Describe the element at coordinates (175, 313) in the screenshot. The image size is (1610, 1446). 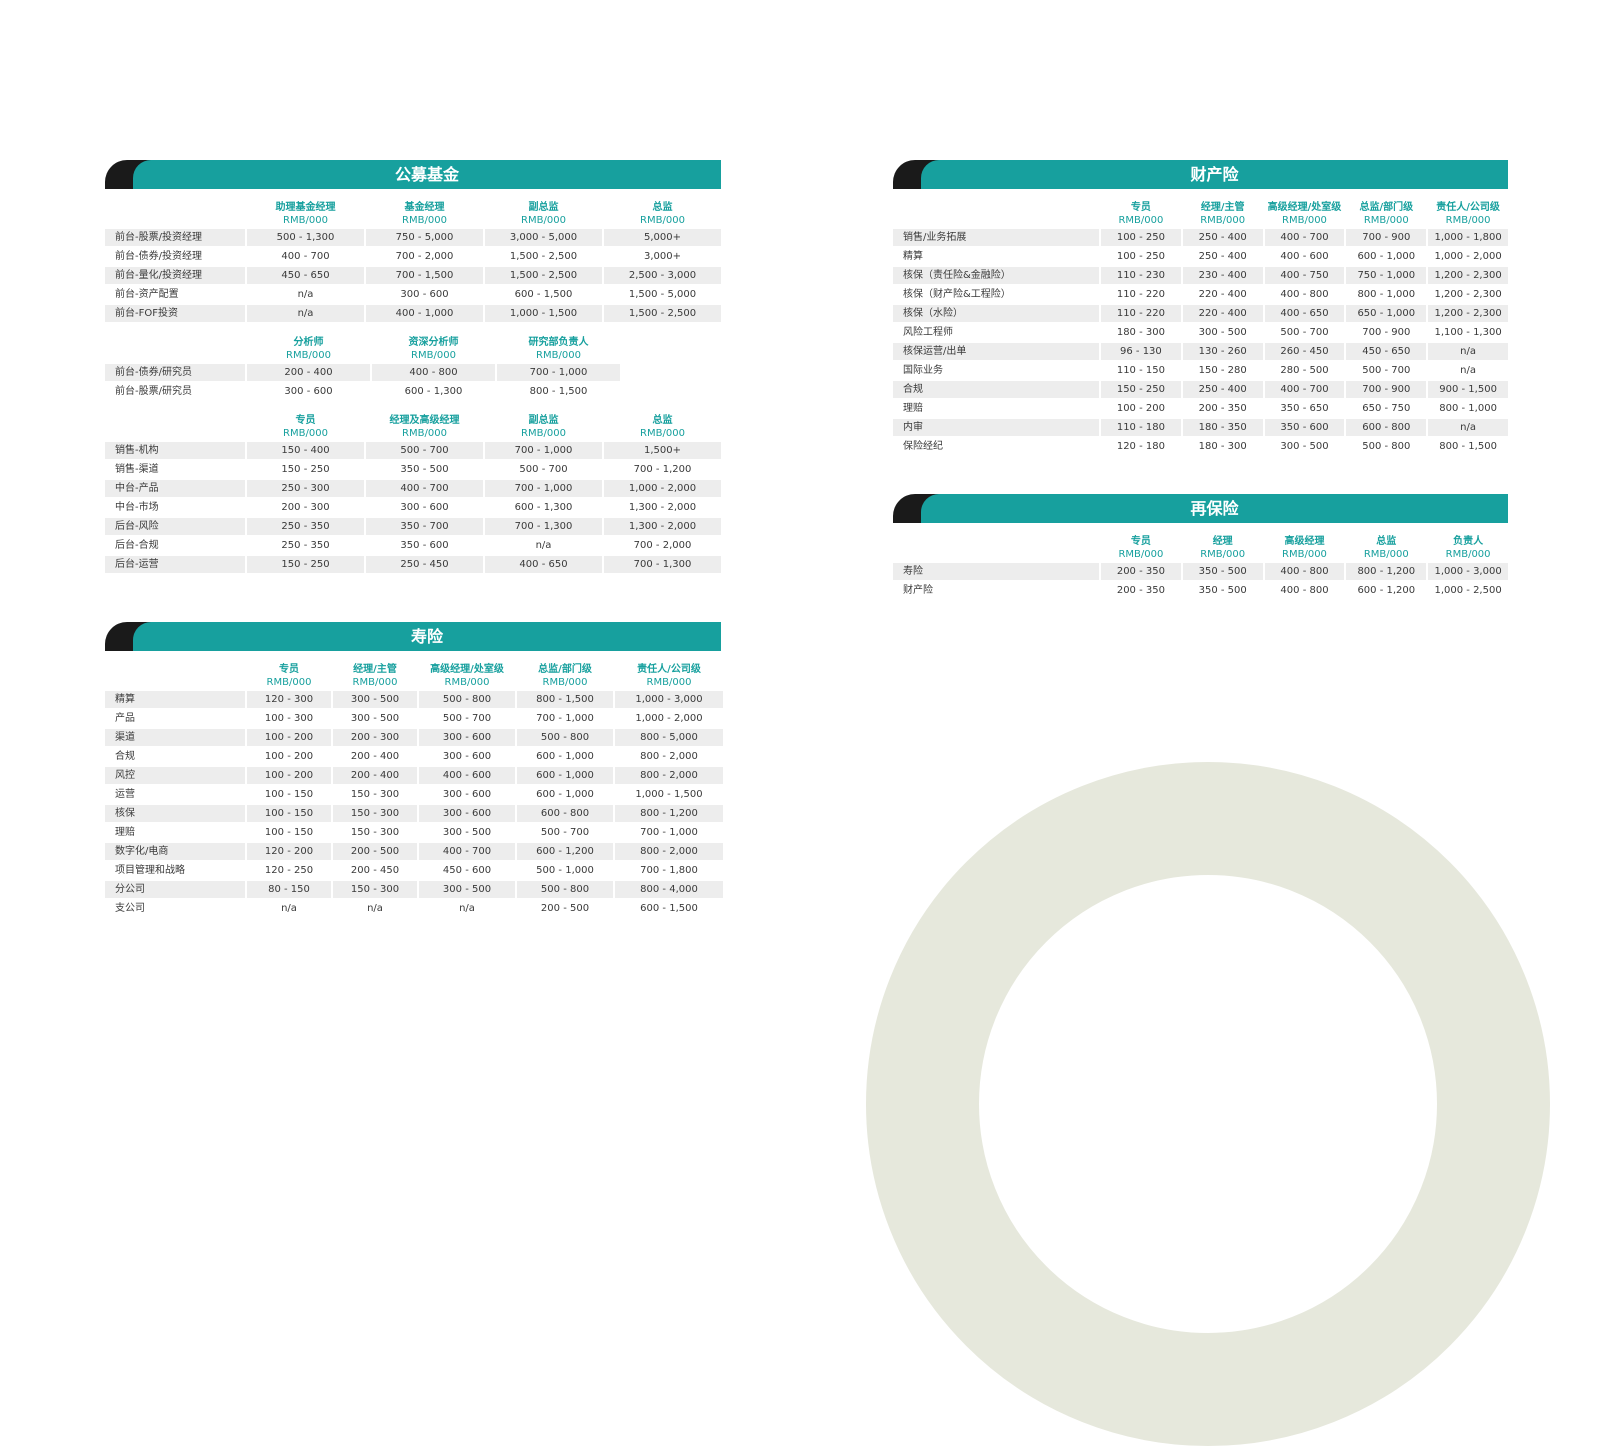
I see `row-label: 前台-FOF投资` at that location.